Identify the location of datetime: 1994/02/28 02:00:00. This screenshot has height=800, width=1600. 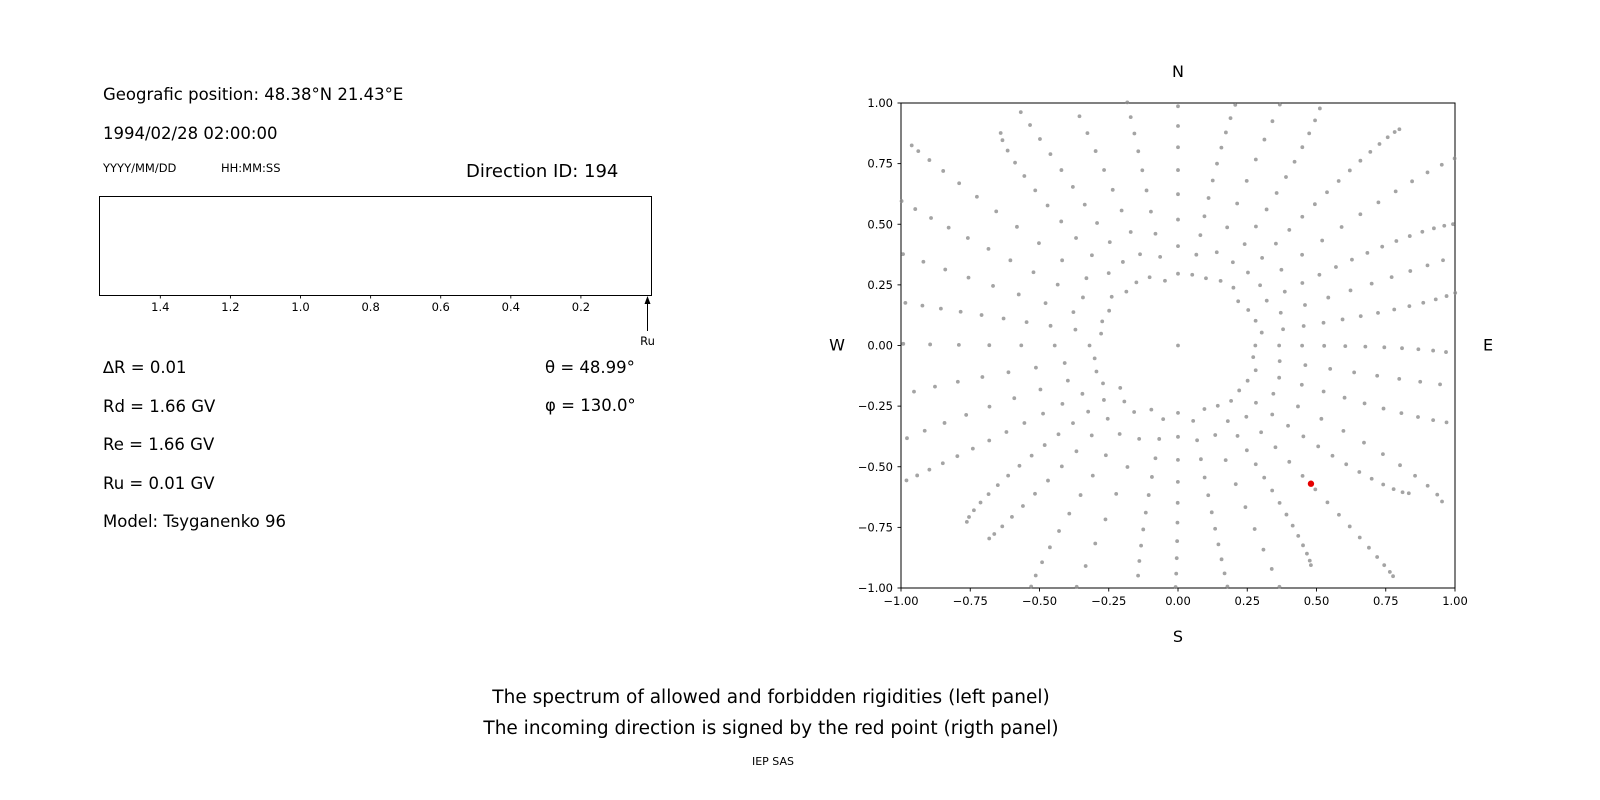
(190, 133).